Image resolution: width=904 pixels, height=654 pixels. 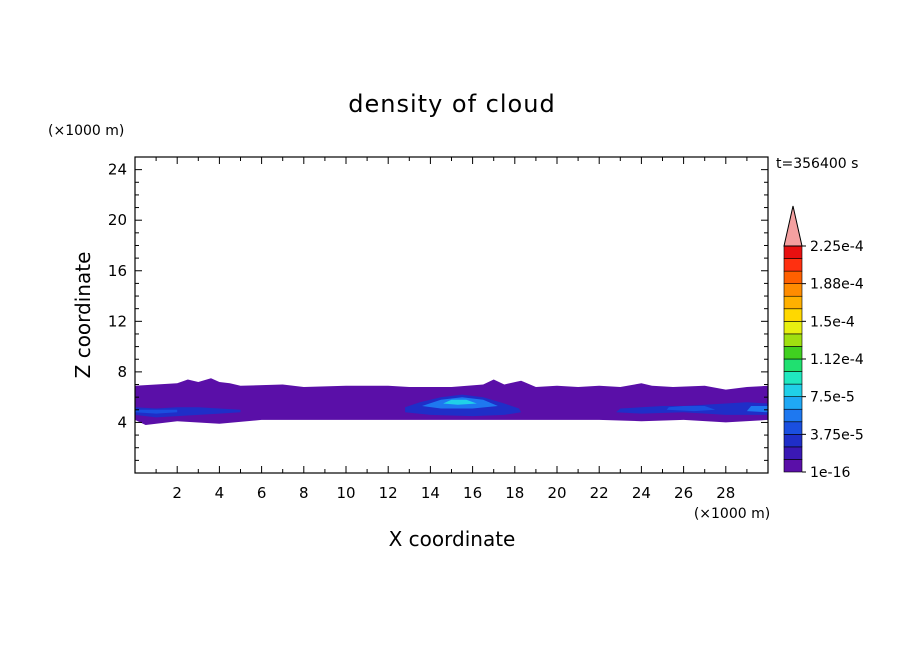 What do you see at coordinates (837, 435) in the screenshot?
I see `colorbar-label: 3.75e-5` at bounding box center [837, 435].